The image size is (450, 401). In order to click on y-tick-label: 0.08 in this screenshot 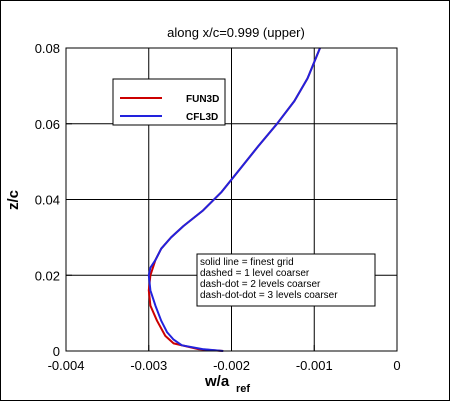, I will do `click(47, 48)`.